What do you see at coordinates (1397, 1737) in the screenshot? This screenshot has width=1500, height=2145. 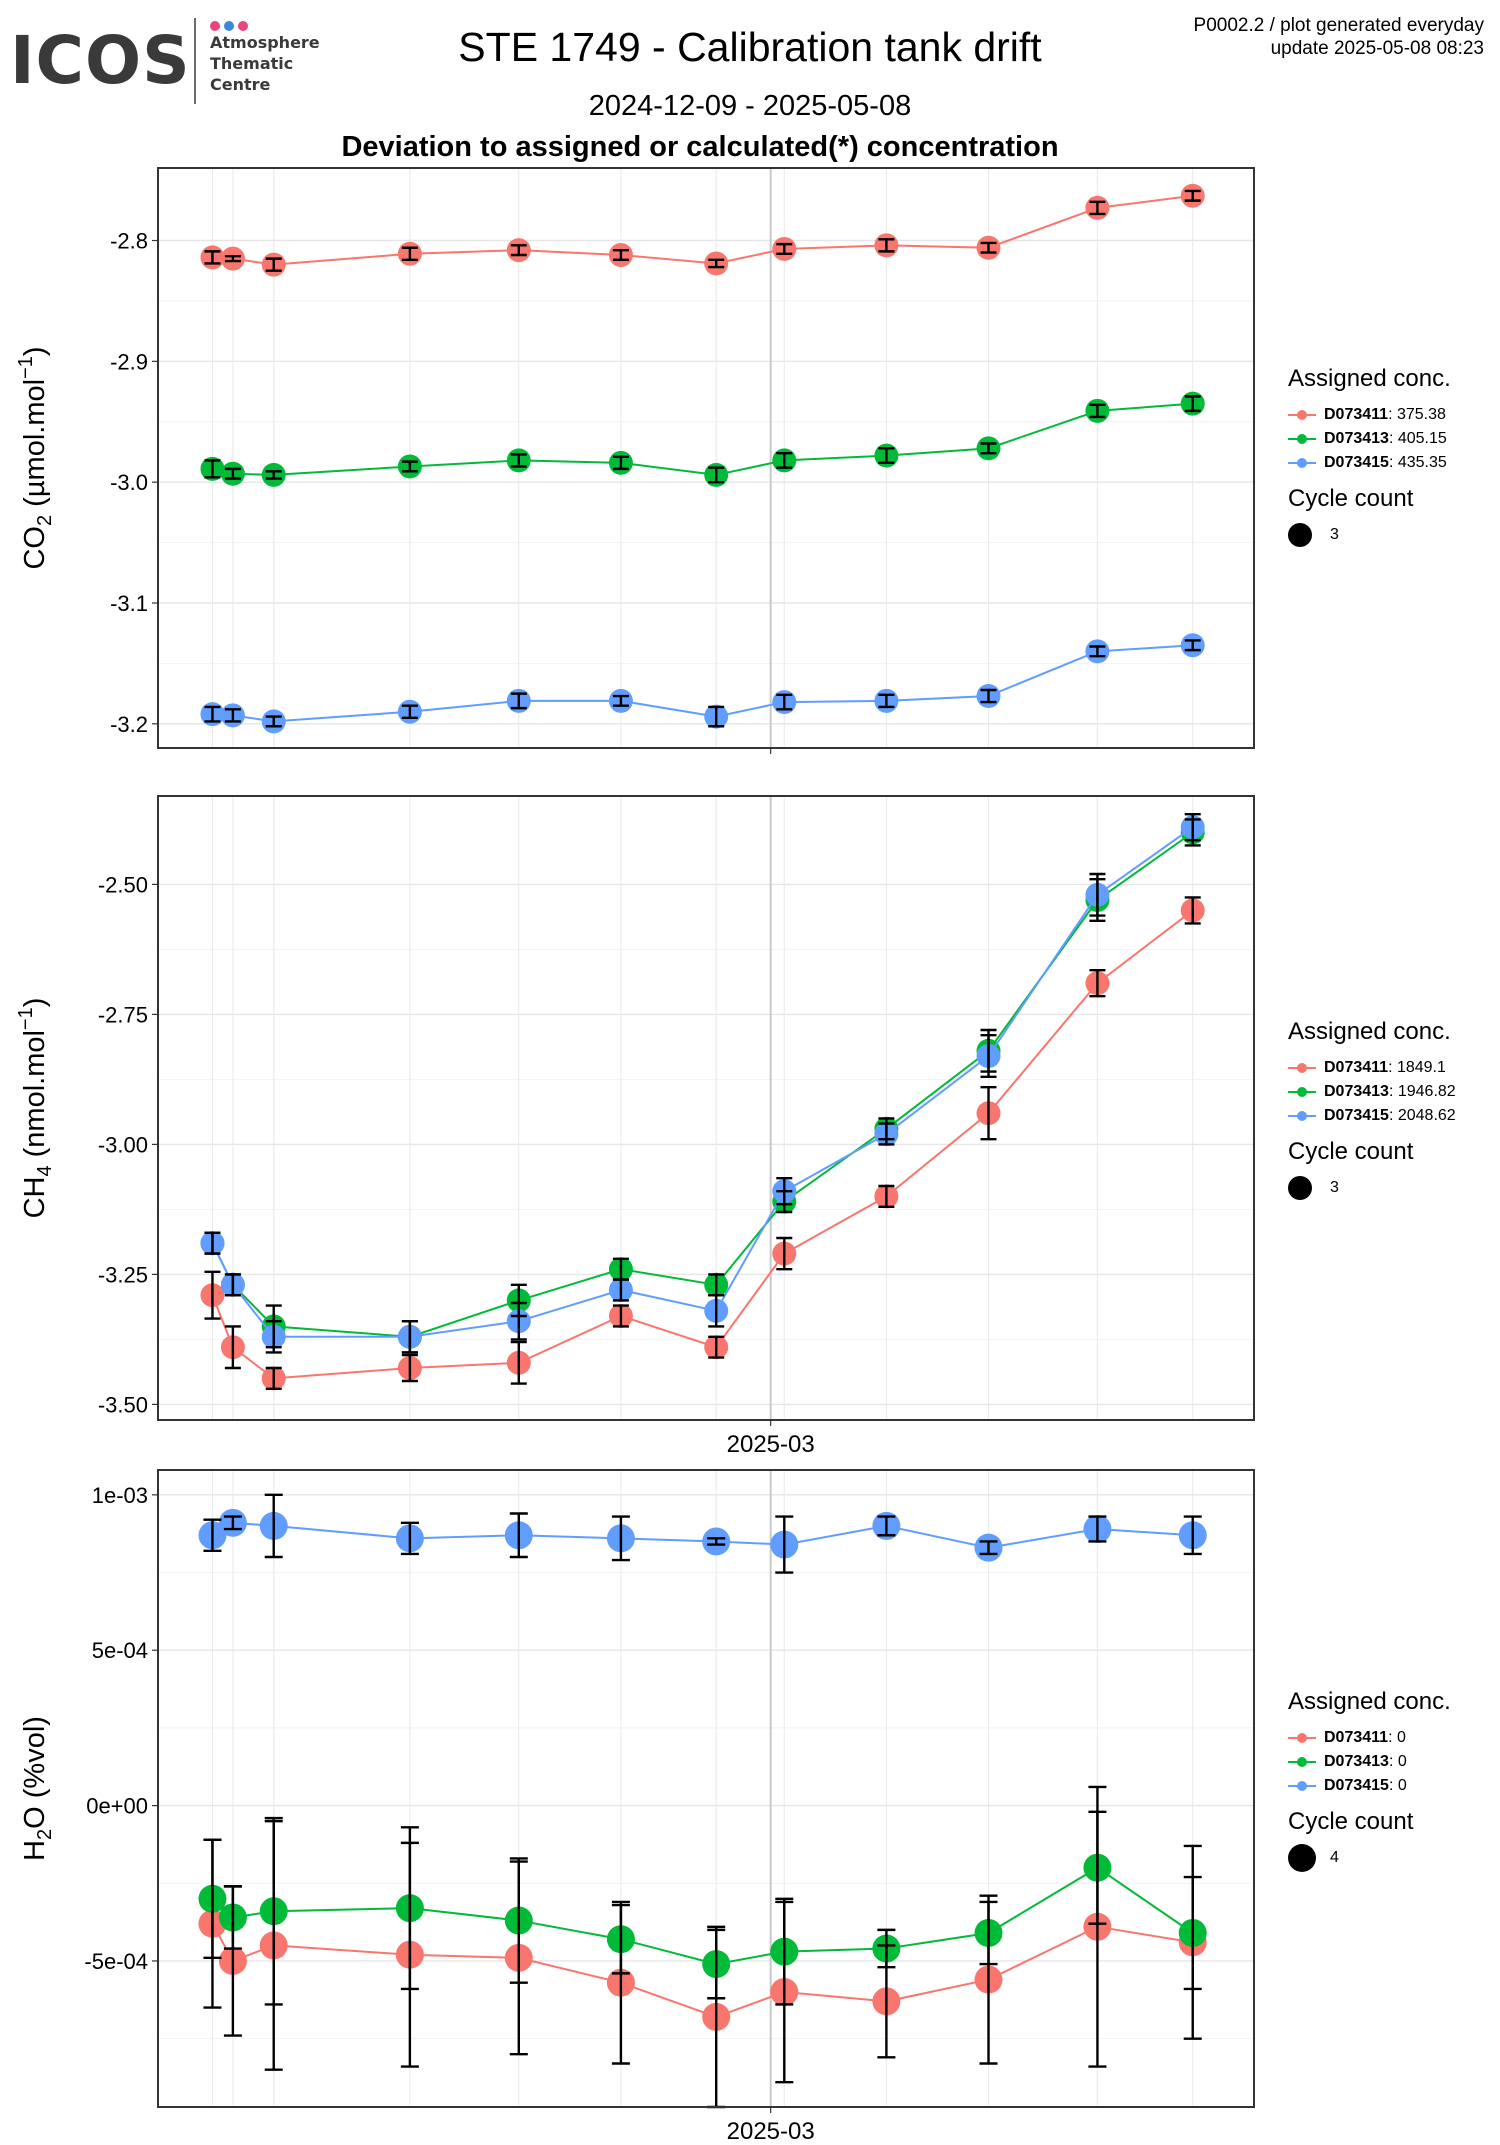 I see `legend-assigned-value: : 0` at bounding box center [1397, 1737].